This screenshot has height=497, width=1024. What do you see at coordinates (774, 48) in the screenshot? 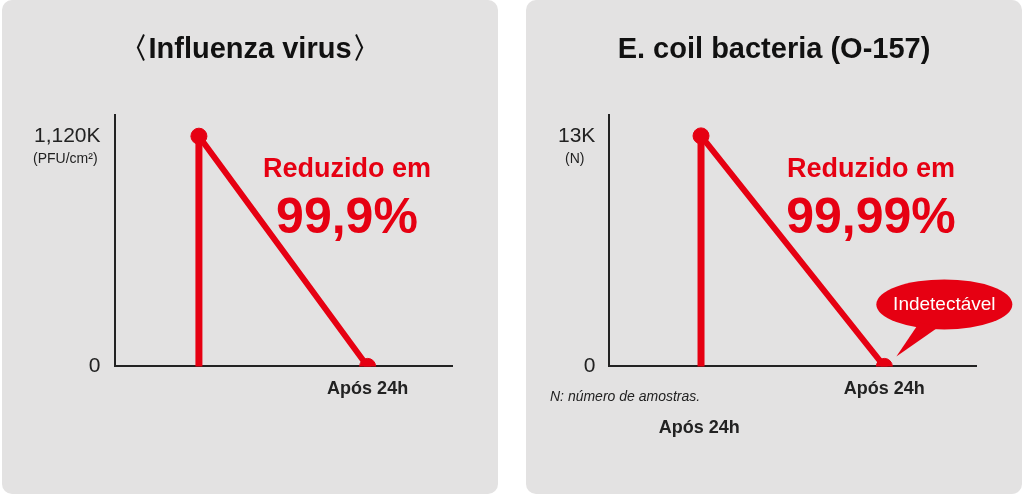
I see `chart-title: E. coil bacteria (O-157)` at bounding box center [774, 48].